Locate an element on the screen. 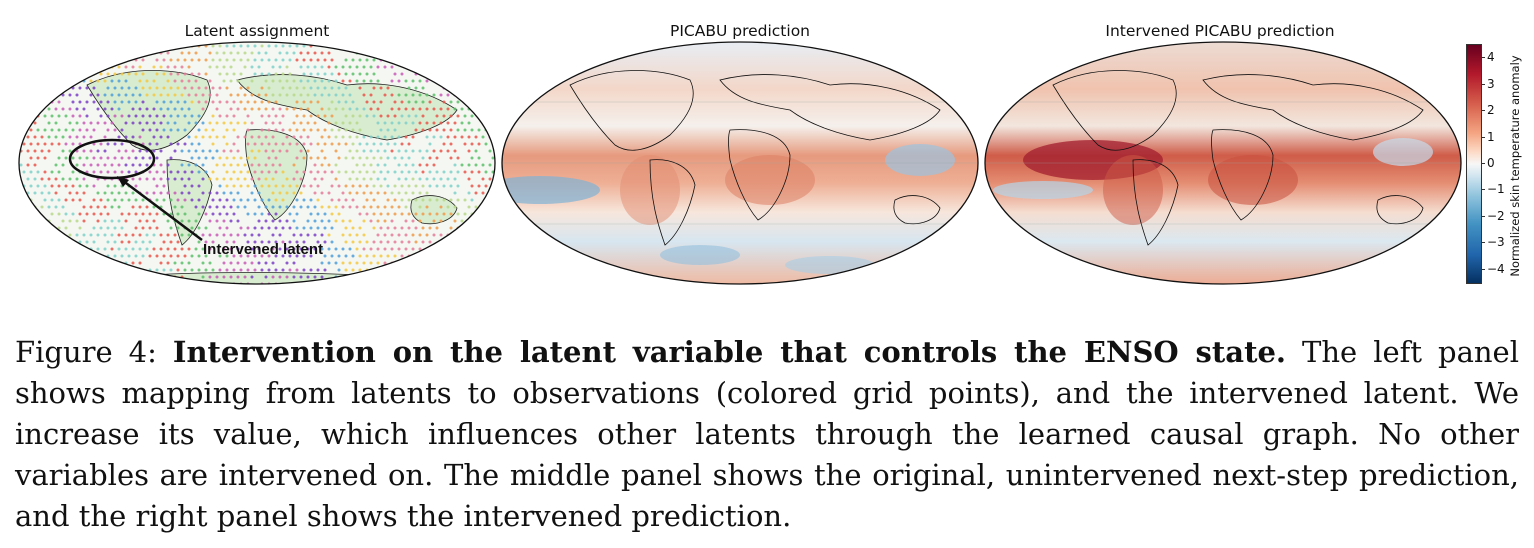 The height and width of the screenshot is (548, 1534). colorbar-tick-label: −2 is located at coordinates (1496, 215).